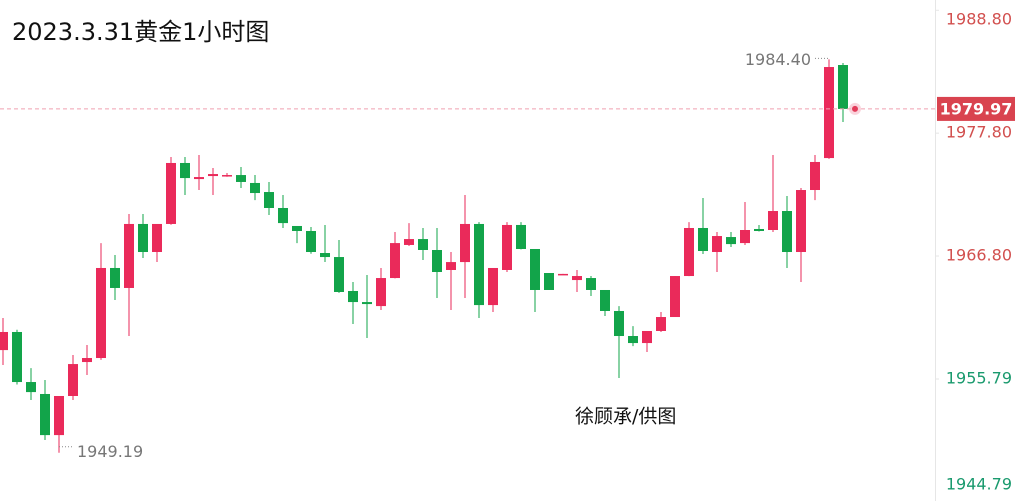 Image resolution: width=1015 pixels, height=501 pixels. What do you see at coordinates (140, 32) in the screenshot?
I see `chart-title: 2023.3.31黄金1小时图` at bounding box center [140, 32].